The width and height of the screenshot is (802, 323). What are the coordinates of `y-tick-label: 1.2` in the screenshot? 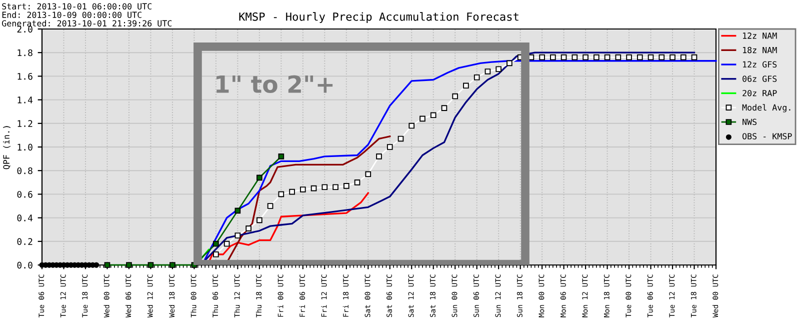 It's located at (25, 123).